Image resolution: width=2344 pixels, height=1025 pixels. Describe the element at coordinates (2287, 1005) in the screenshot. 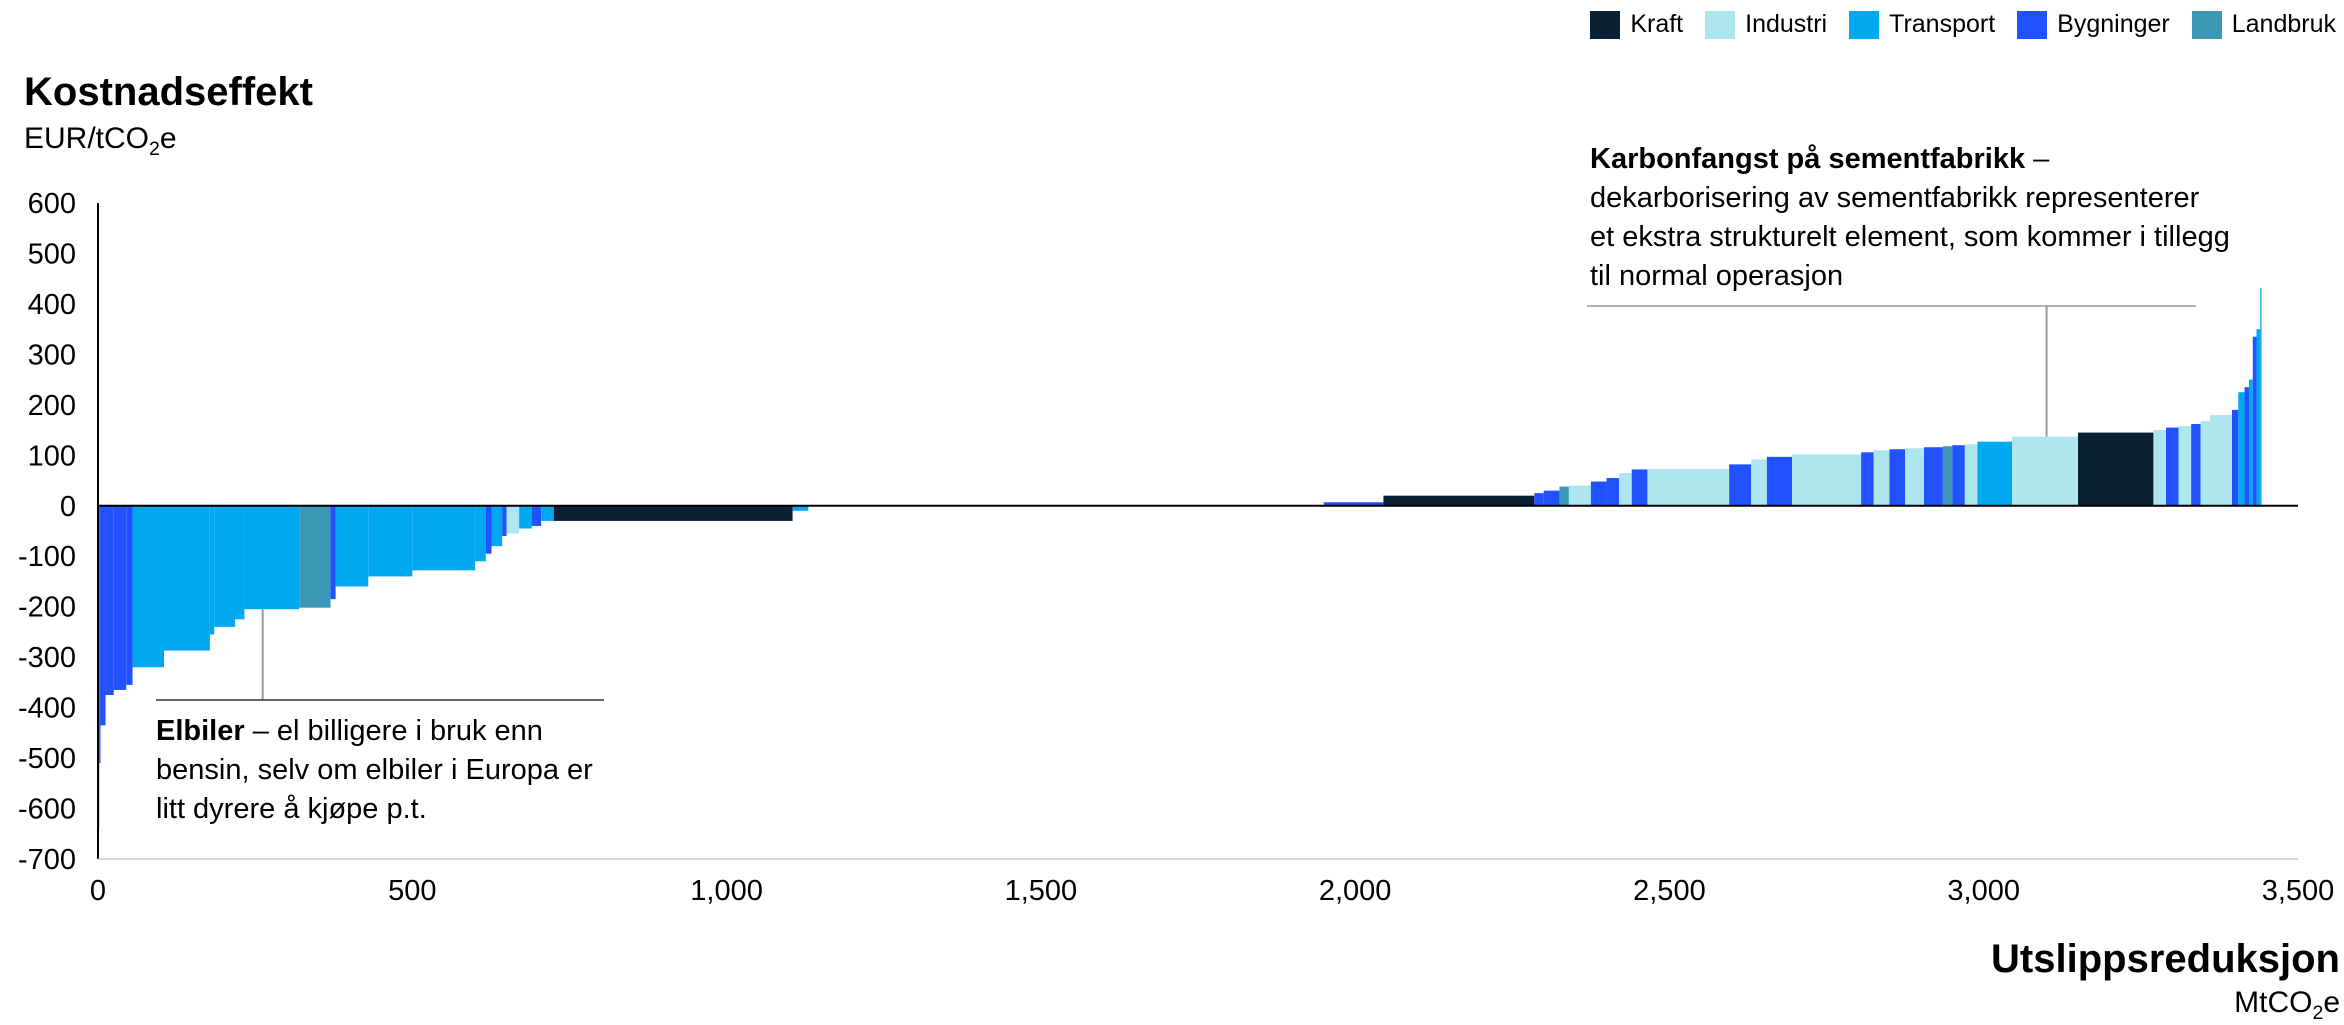

I see `x-axis-unit-text: MtCO2e` at that location.